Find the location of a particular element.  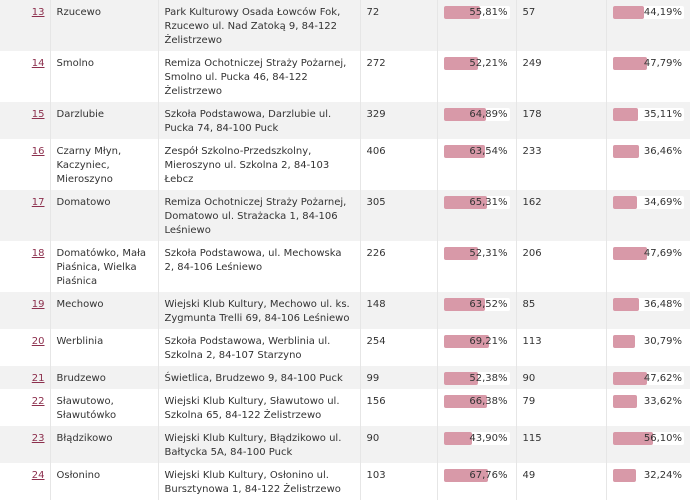

district-number-cell: 17 is located at coordinates (25, 215).